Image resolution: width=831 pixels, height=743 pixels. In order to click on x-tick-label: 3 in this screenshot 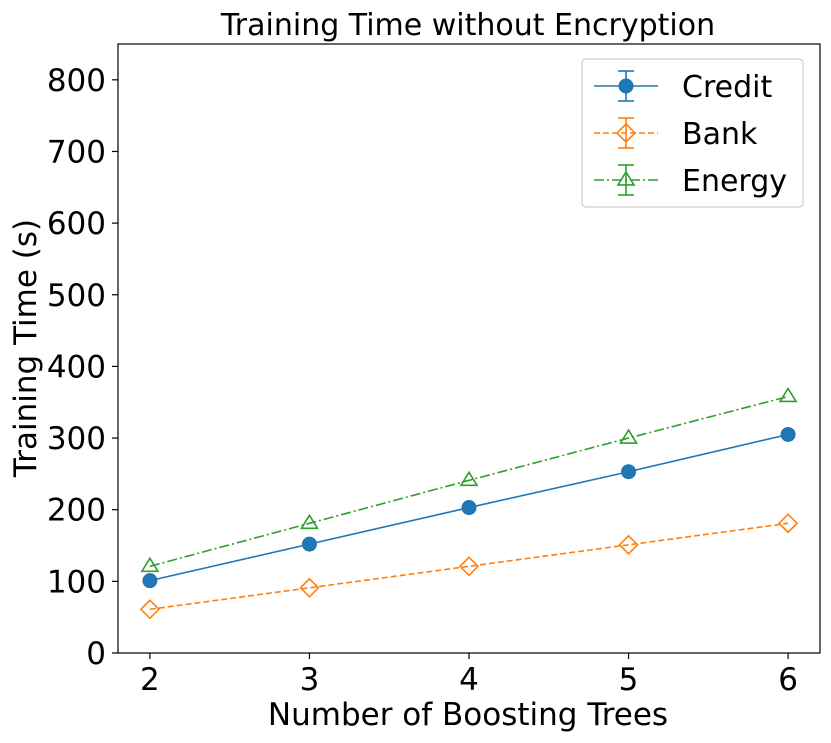, I will do `click(310, 680)`.